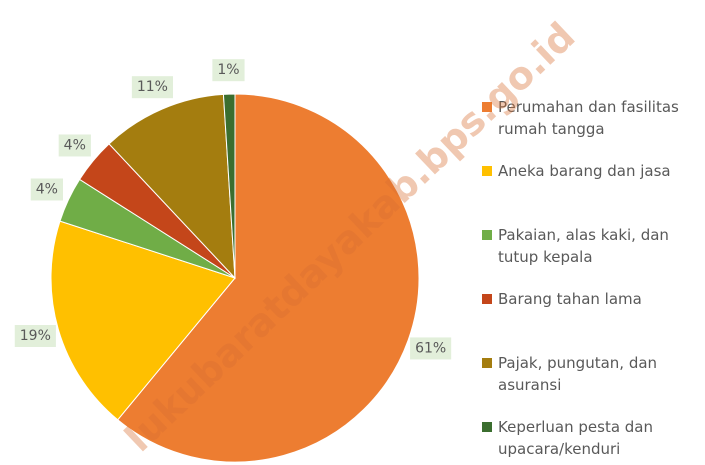 Image resolution: width=705 pixels, height=465 pixels. What do you see at coordinates (583, 246) in the screenshot?
I see `legend-label: Pakaian, alas kaki, dan tutup kepala` at bounding box center [583, 246].